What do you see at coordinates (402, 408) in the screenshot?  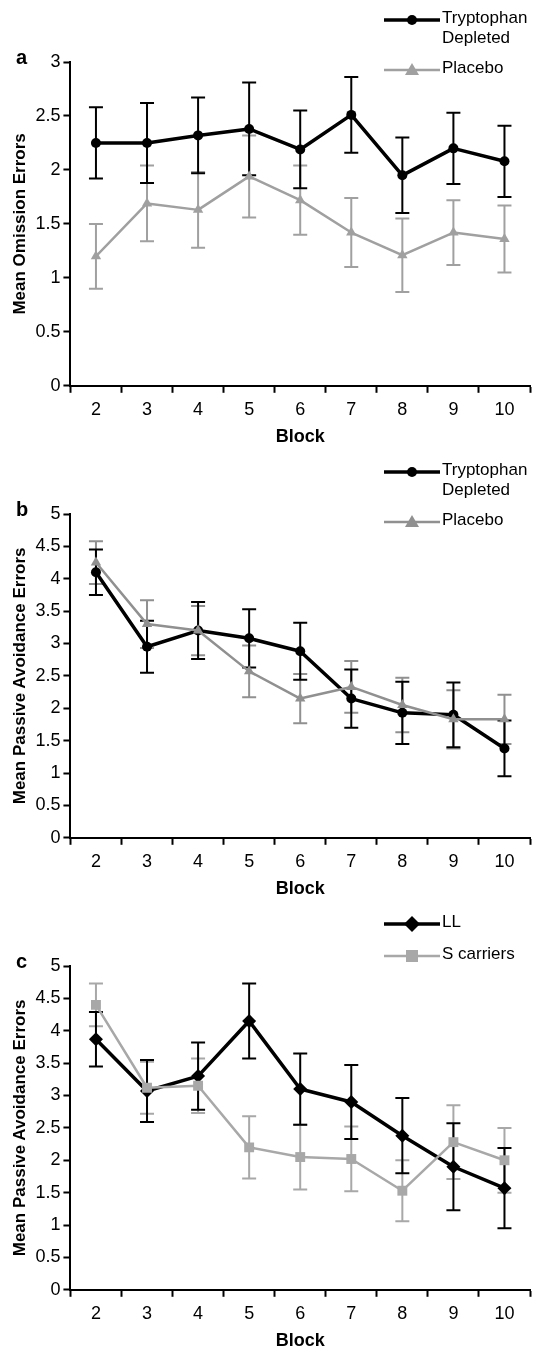 I see `x-tick-label: 8` at bounding box center [402, 408].